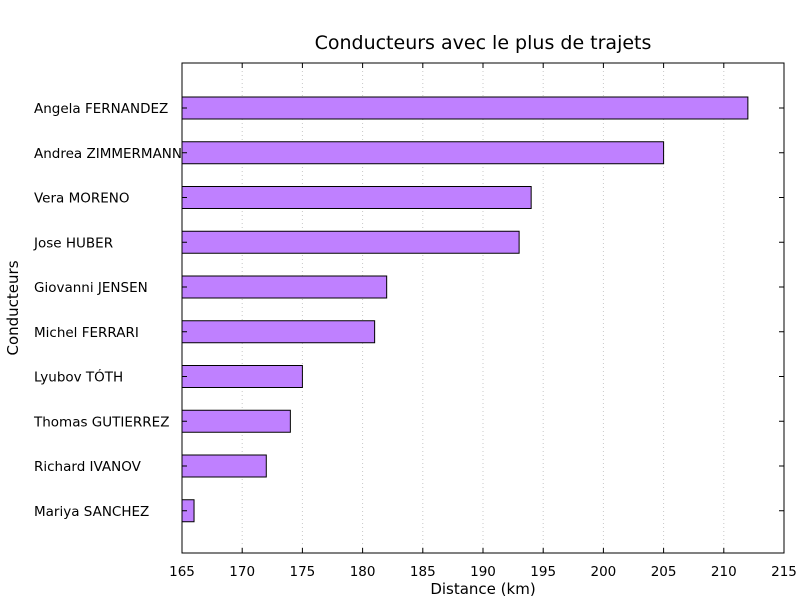  I want to click on category-label: Giovanni JENSEN, so click(91, 288).